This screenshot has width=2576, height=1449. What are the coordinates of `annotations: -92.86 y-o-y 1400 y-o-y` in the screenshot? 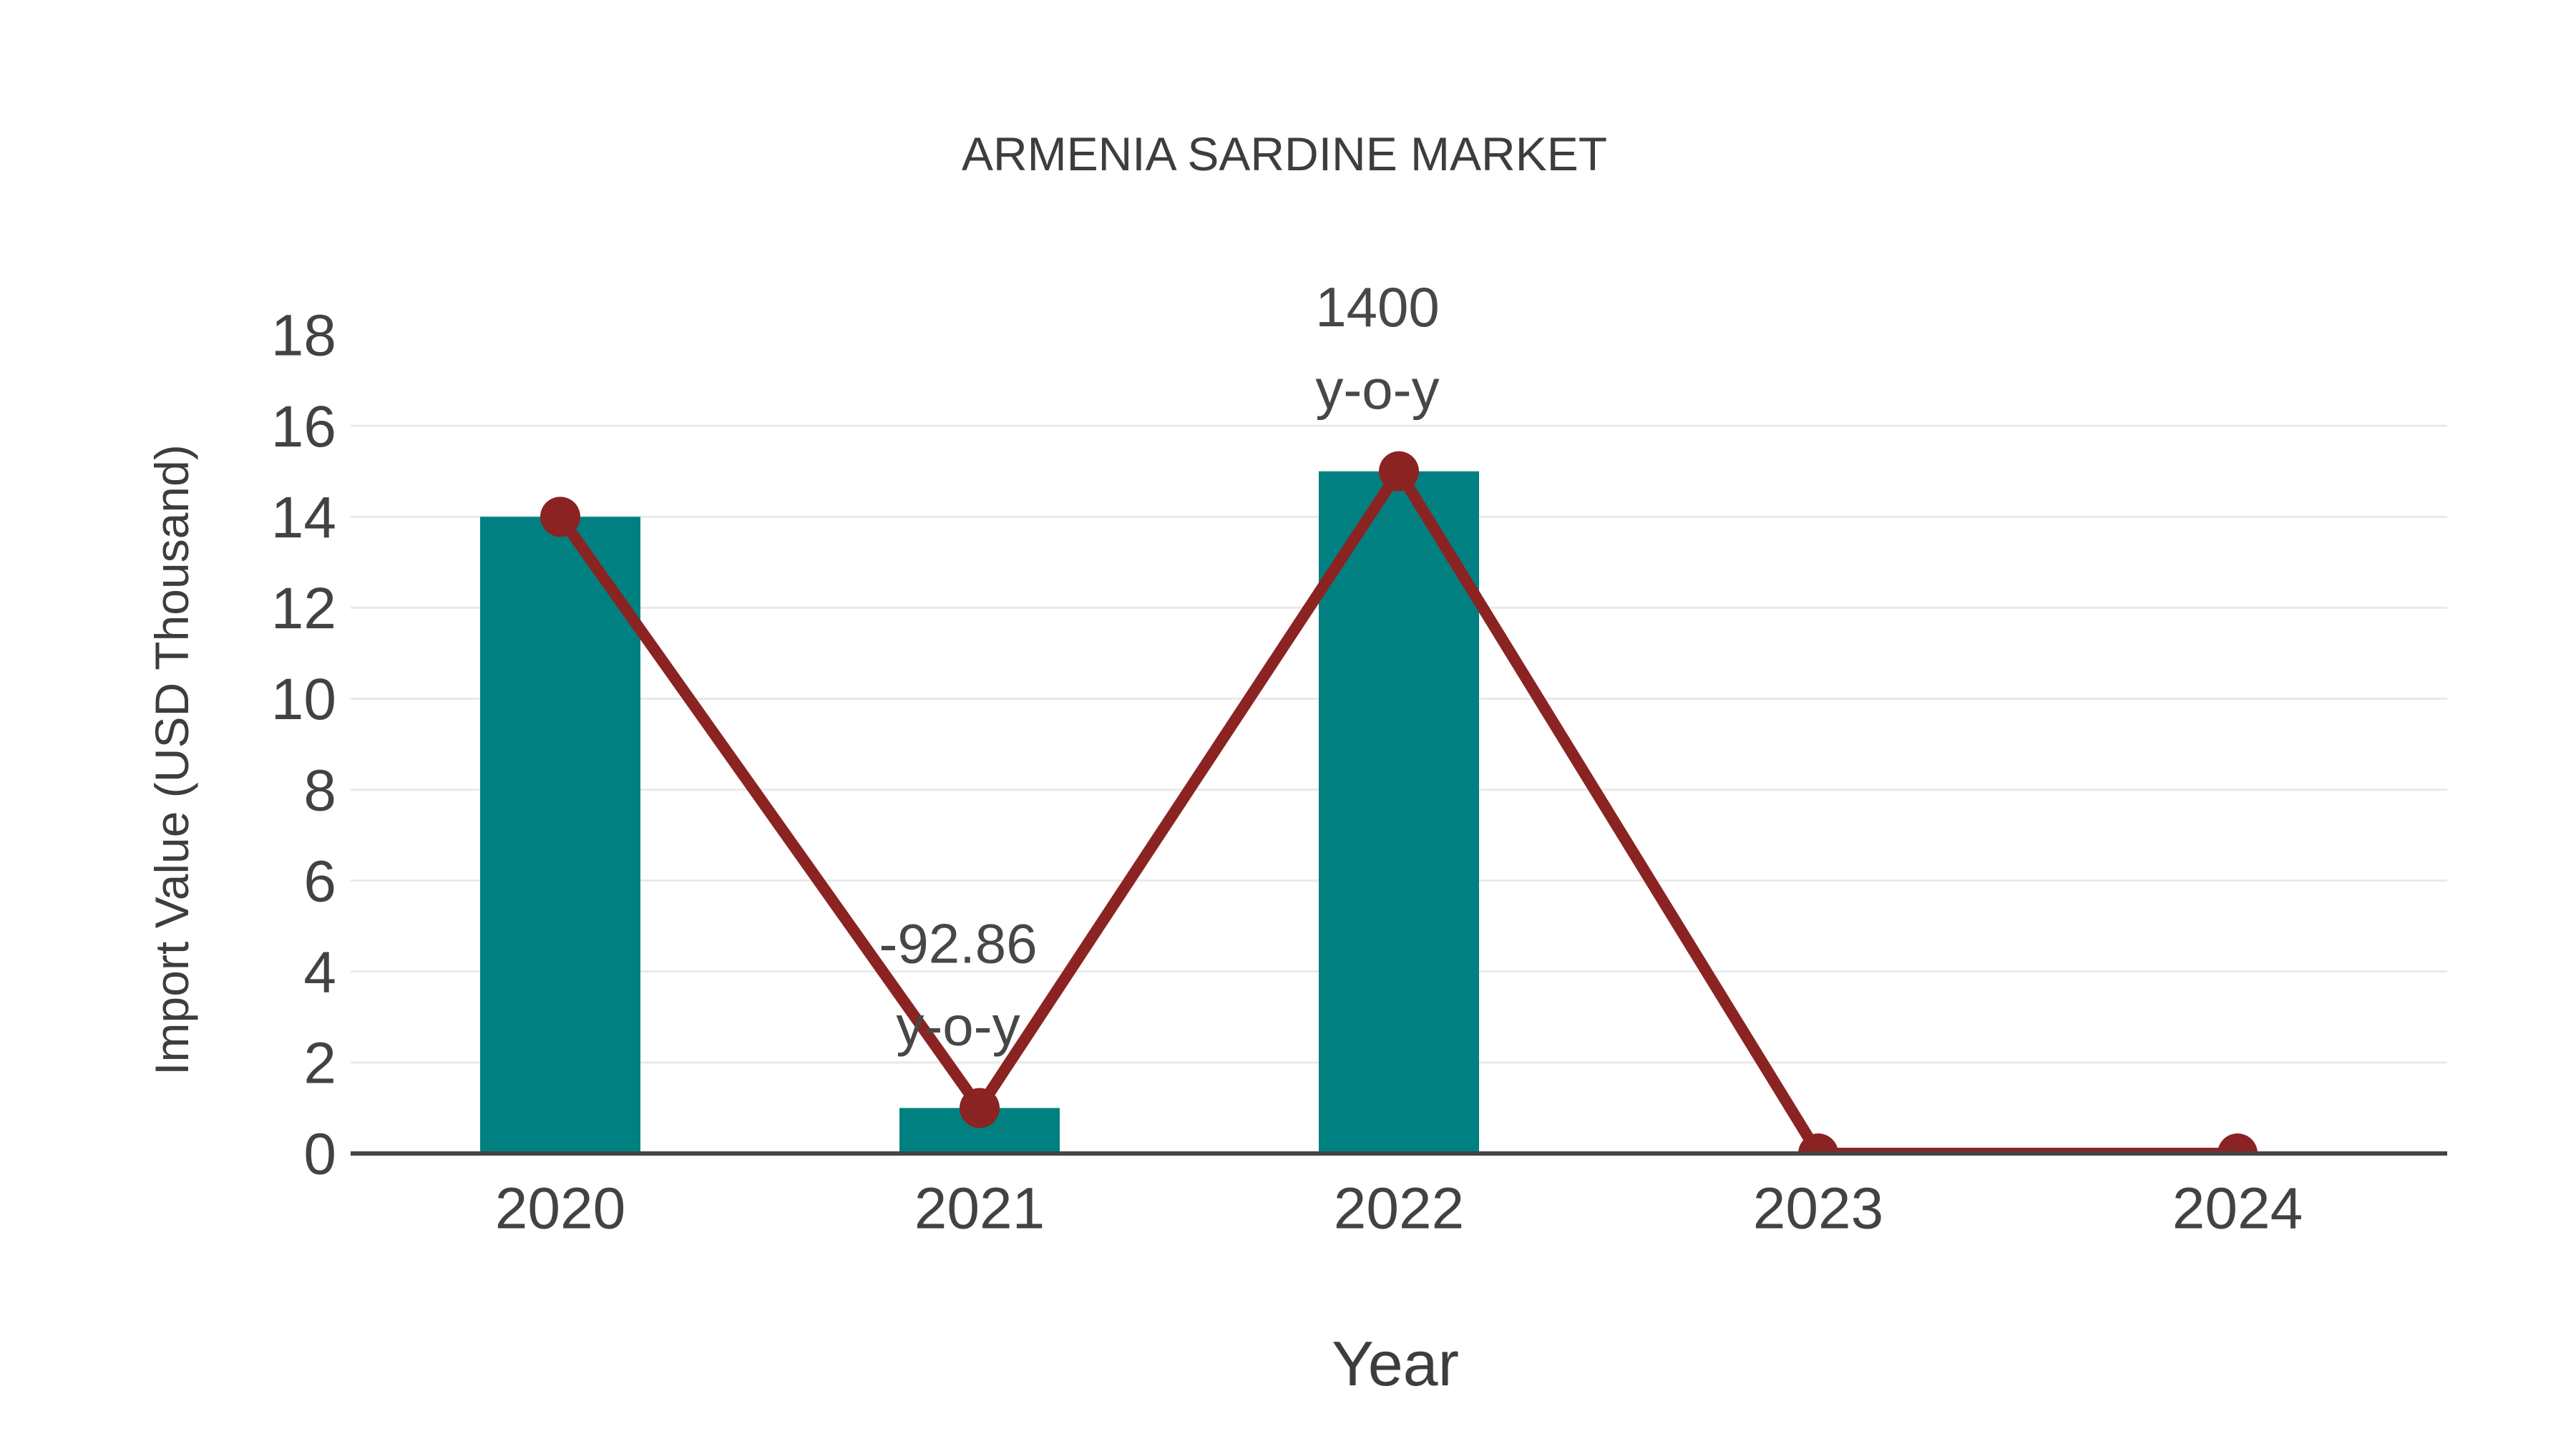 It's located at (1159, 666).